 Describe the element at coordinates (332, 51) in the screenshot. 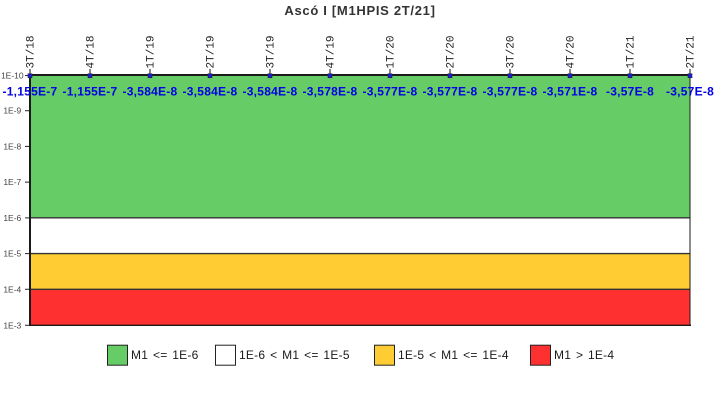

I see `svg-text: 4T/19` at that location.